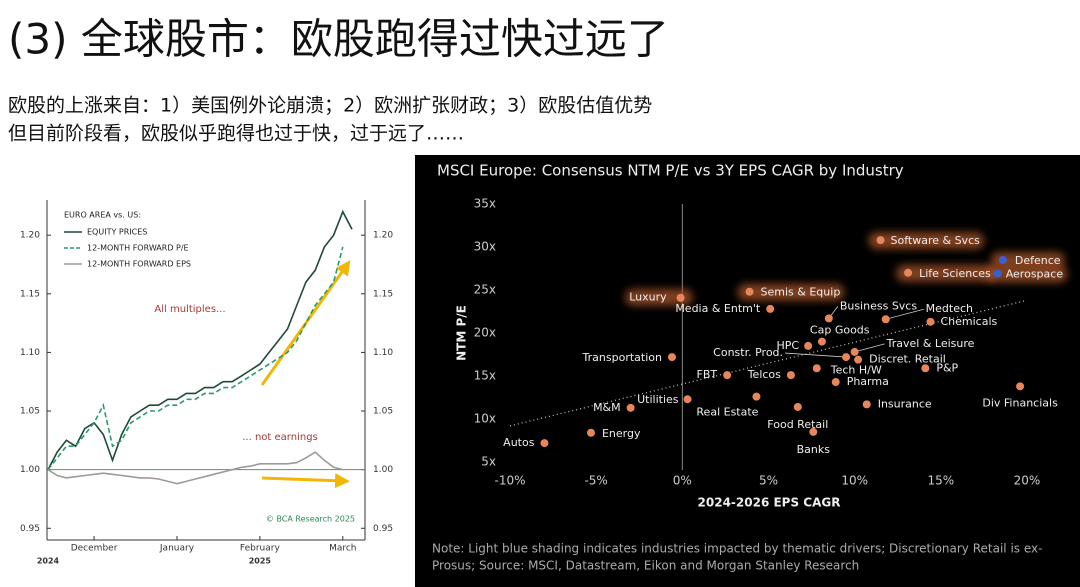 The width and height of the screenshot is (1080, 587). Describe the element at coordinates (682, 481) in the screenshot. I see `x-tick-label: 0%` at that location.